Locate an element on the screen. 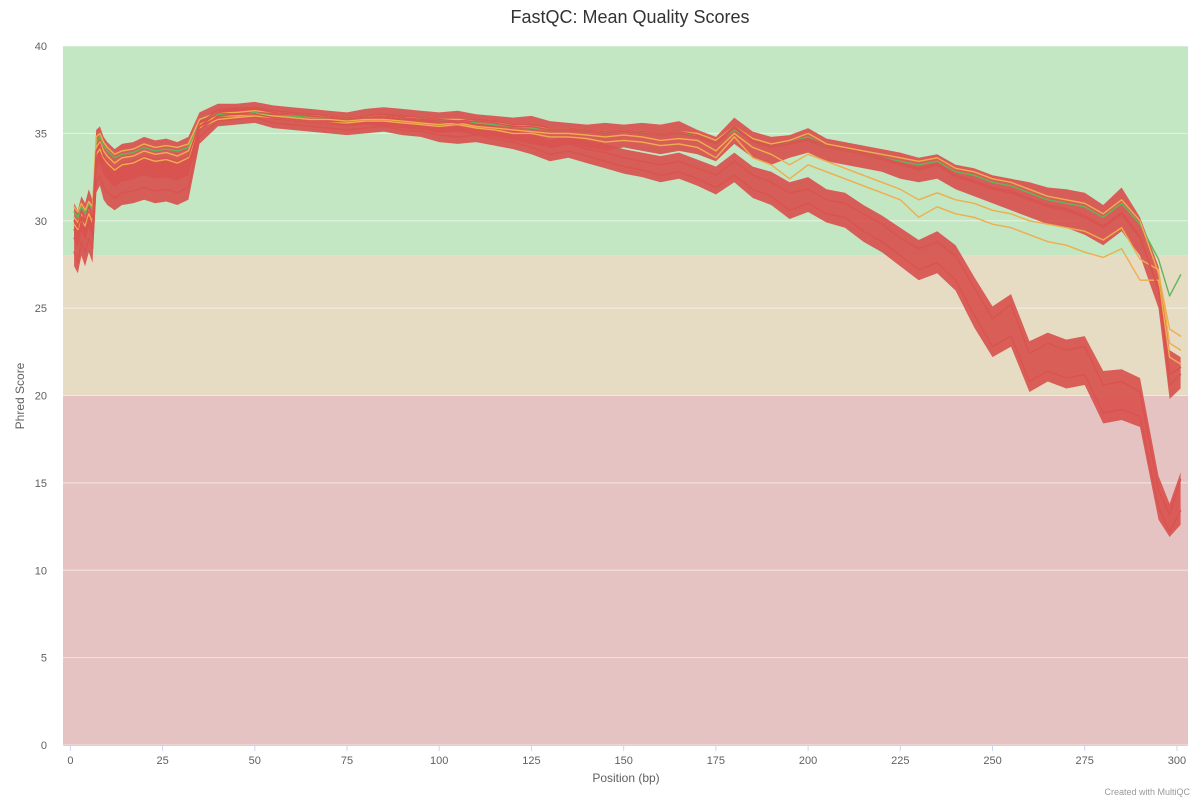 The width and height of the screenshot is (1200, 800). y-axis-title: Phred Score is located at coordinates (20, 395).